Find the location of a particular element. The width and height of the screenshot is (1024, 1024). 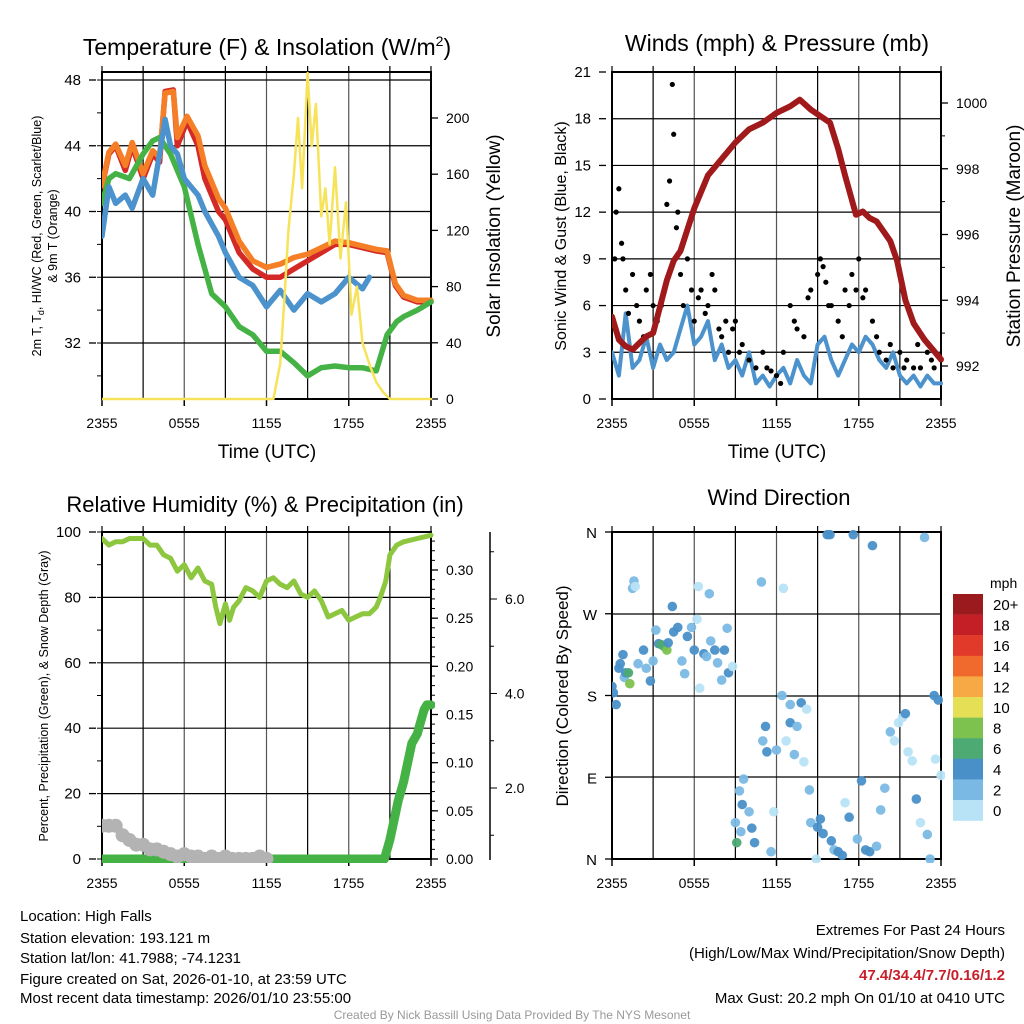

temp-series-group is located at coordinates (268, 236).